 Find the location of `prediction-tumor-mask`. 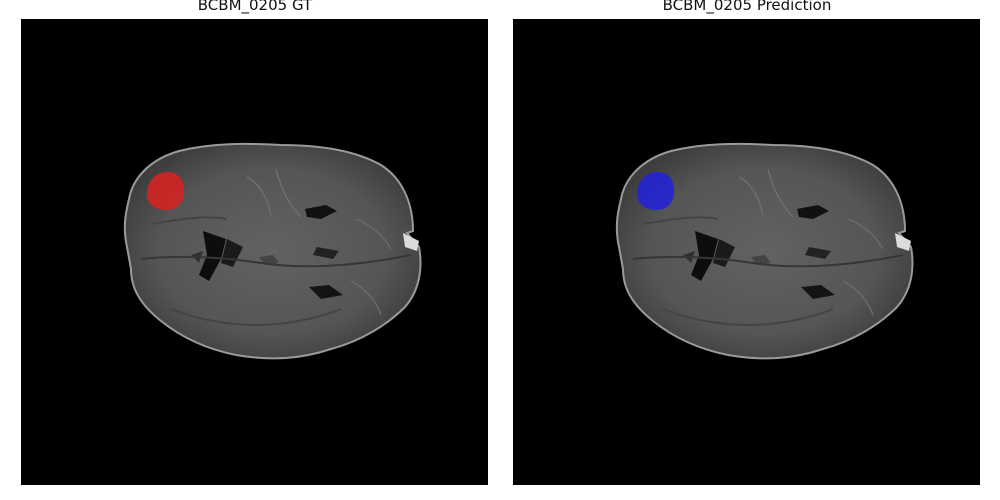

prediction-tumor-mask is located at coordinates (655, 191).